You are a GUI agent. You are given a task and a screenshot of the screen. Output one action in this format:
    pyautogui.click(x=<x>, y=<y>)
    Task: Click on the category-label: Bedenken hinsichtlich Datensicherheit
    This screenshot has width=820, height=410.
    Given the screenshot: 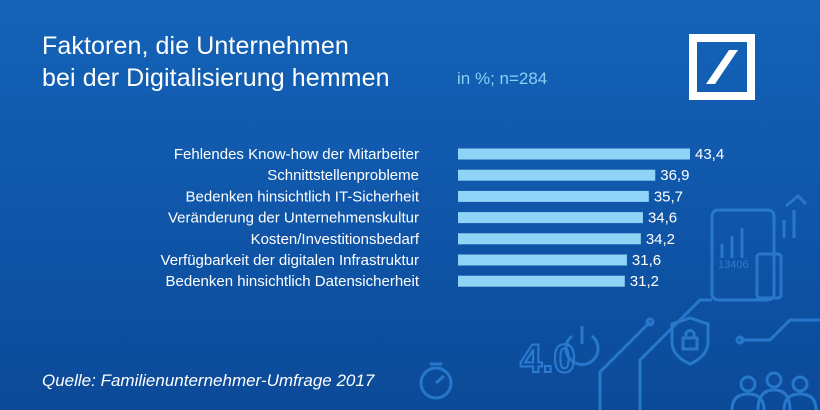 What is the action you would take?
    pyautogui.click(x=293, y=281)
    